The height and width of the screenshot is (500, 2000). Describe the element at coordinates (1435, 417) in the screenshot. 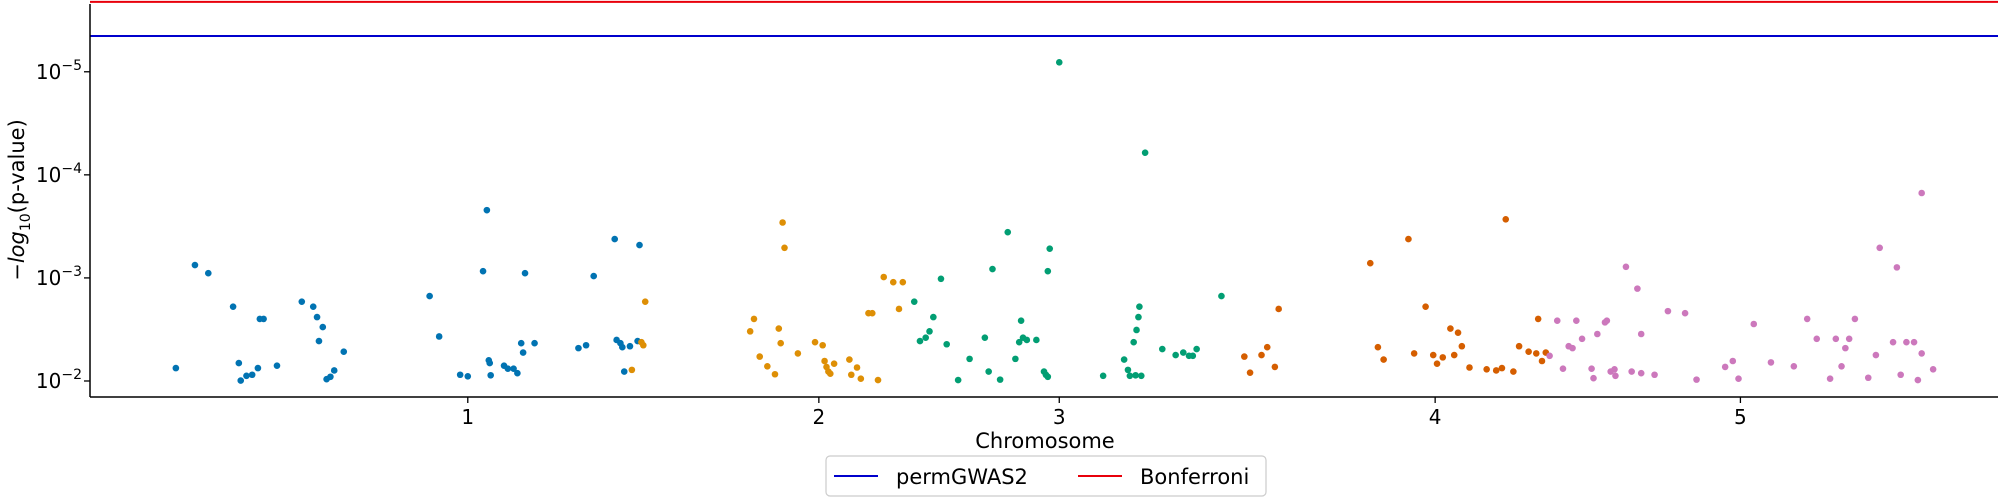

I see `x-tick-label: 4` at that location.